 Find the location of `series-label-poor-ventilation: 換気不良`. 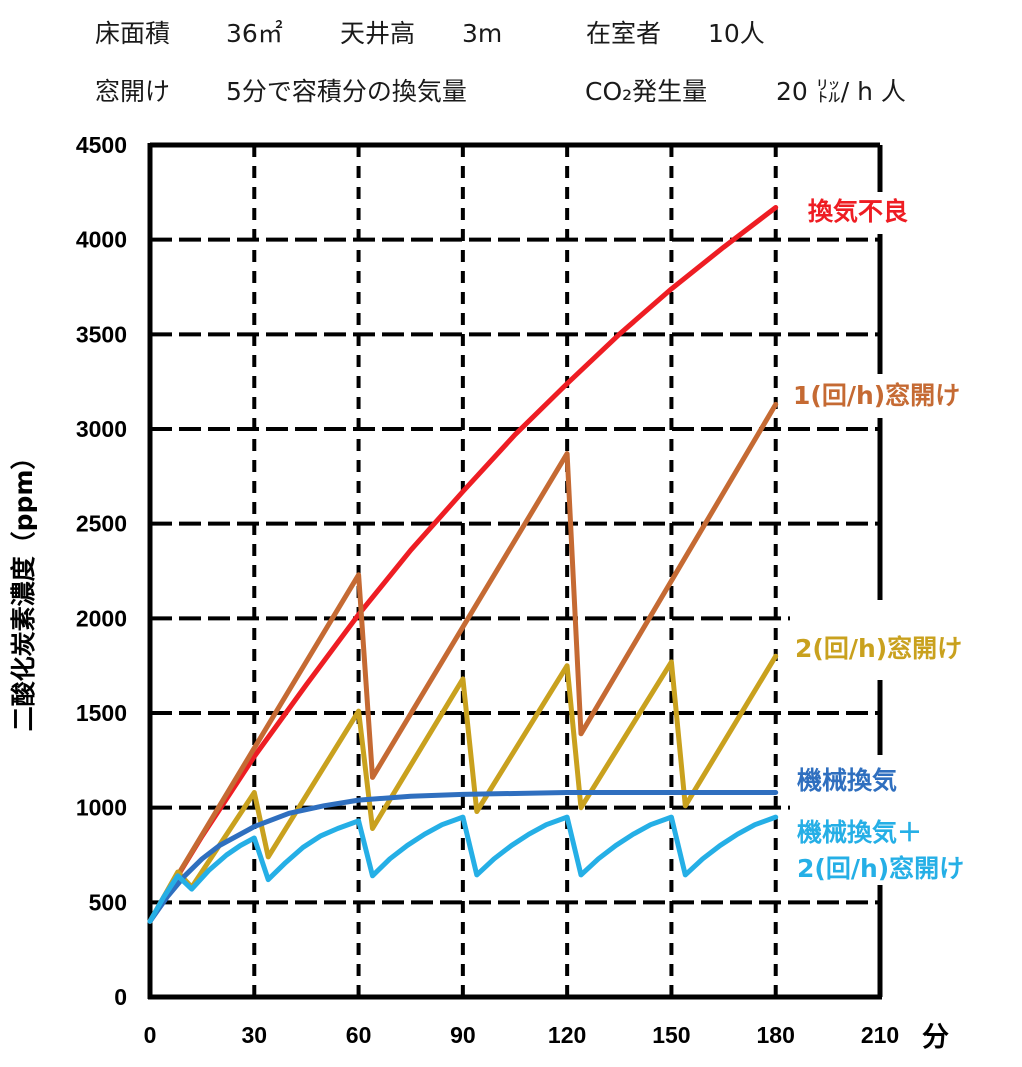

series-label-poor-ventilation: 換気不良 is located at coordinates (858, 211).